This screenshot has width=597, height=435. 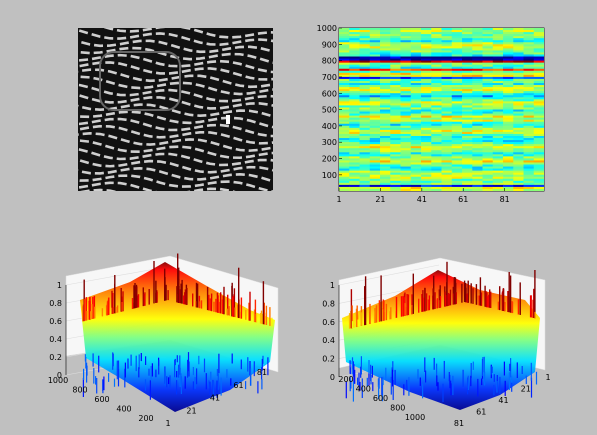 What do you see at coordinates (329, 110) in the screenshot?
I see `y-tick-label: 500` at bounding box center [329, 110].